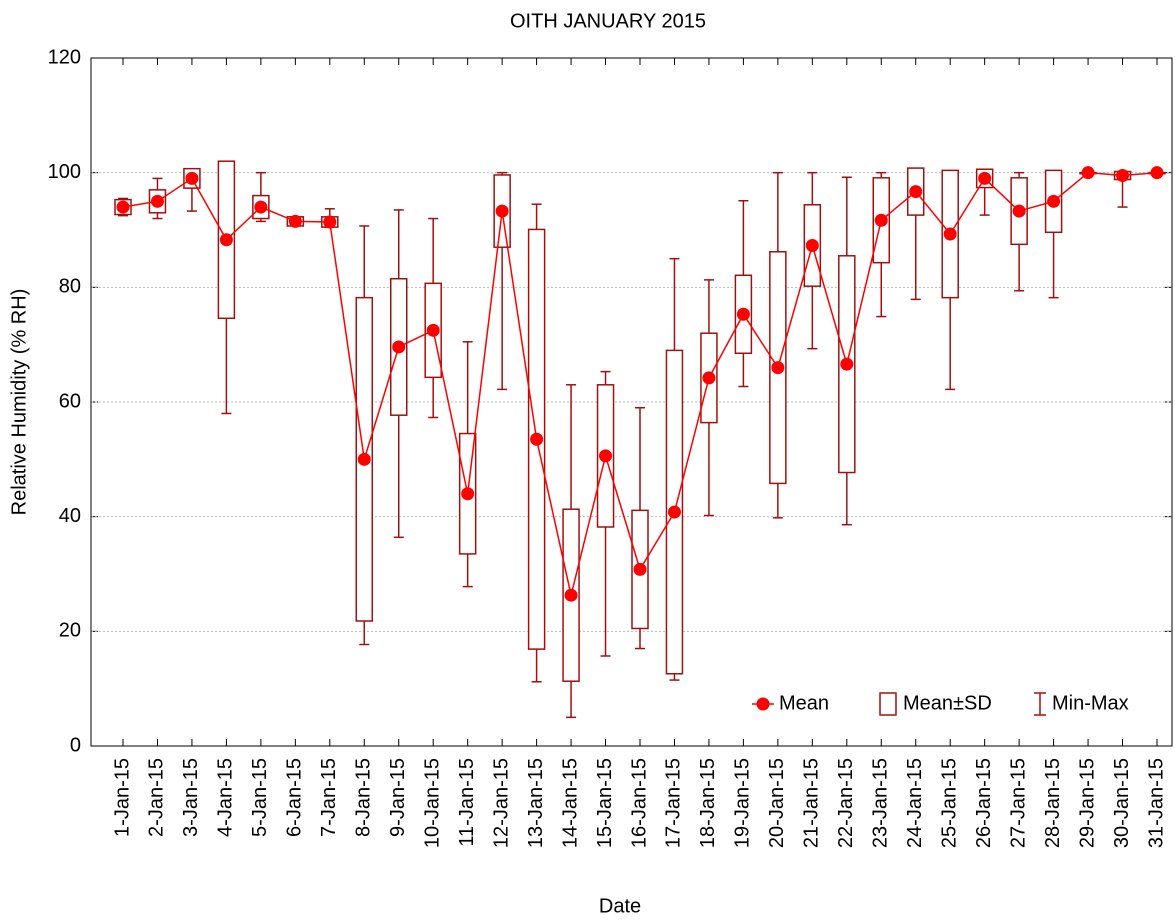  I want to click on x-tick-label: 10-Jan-15, so click(432, 803).